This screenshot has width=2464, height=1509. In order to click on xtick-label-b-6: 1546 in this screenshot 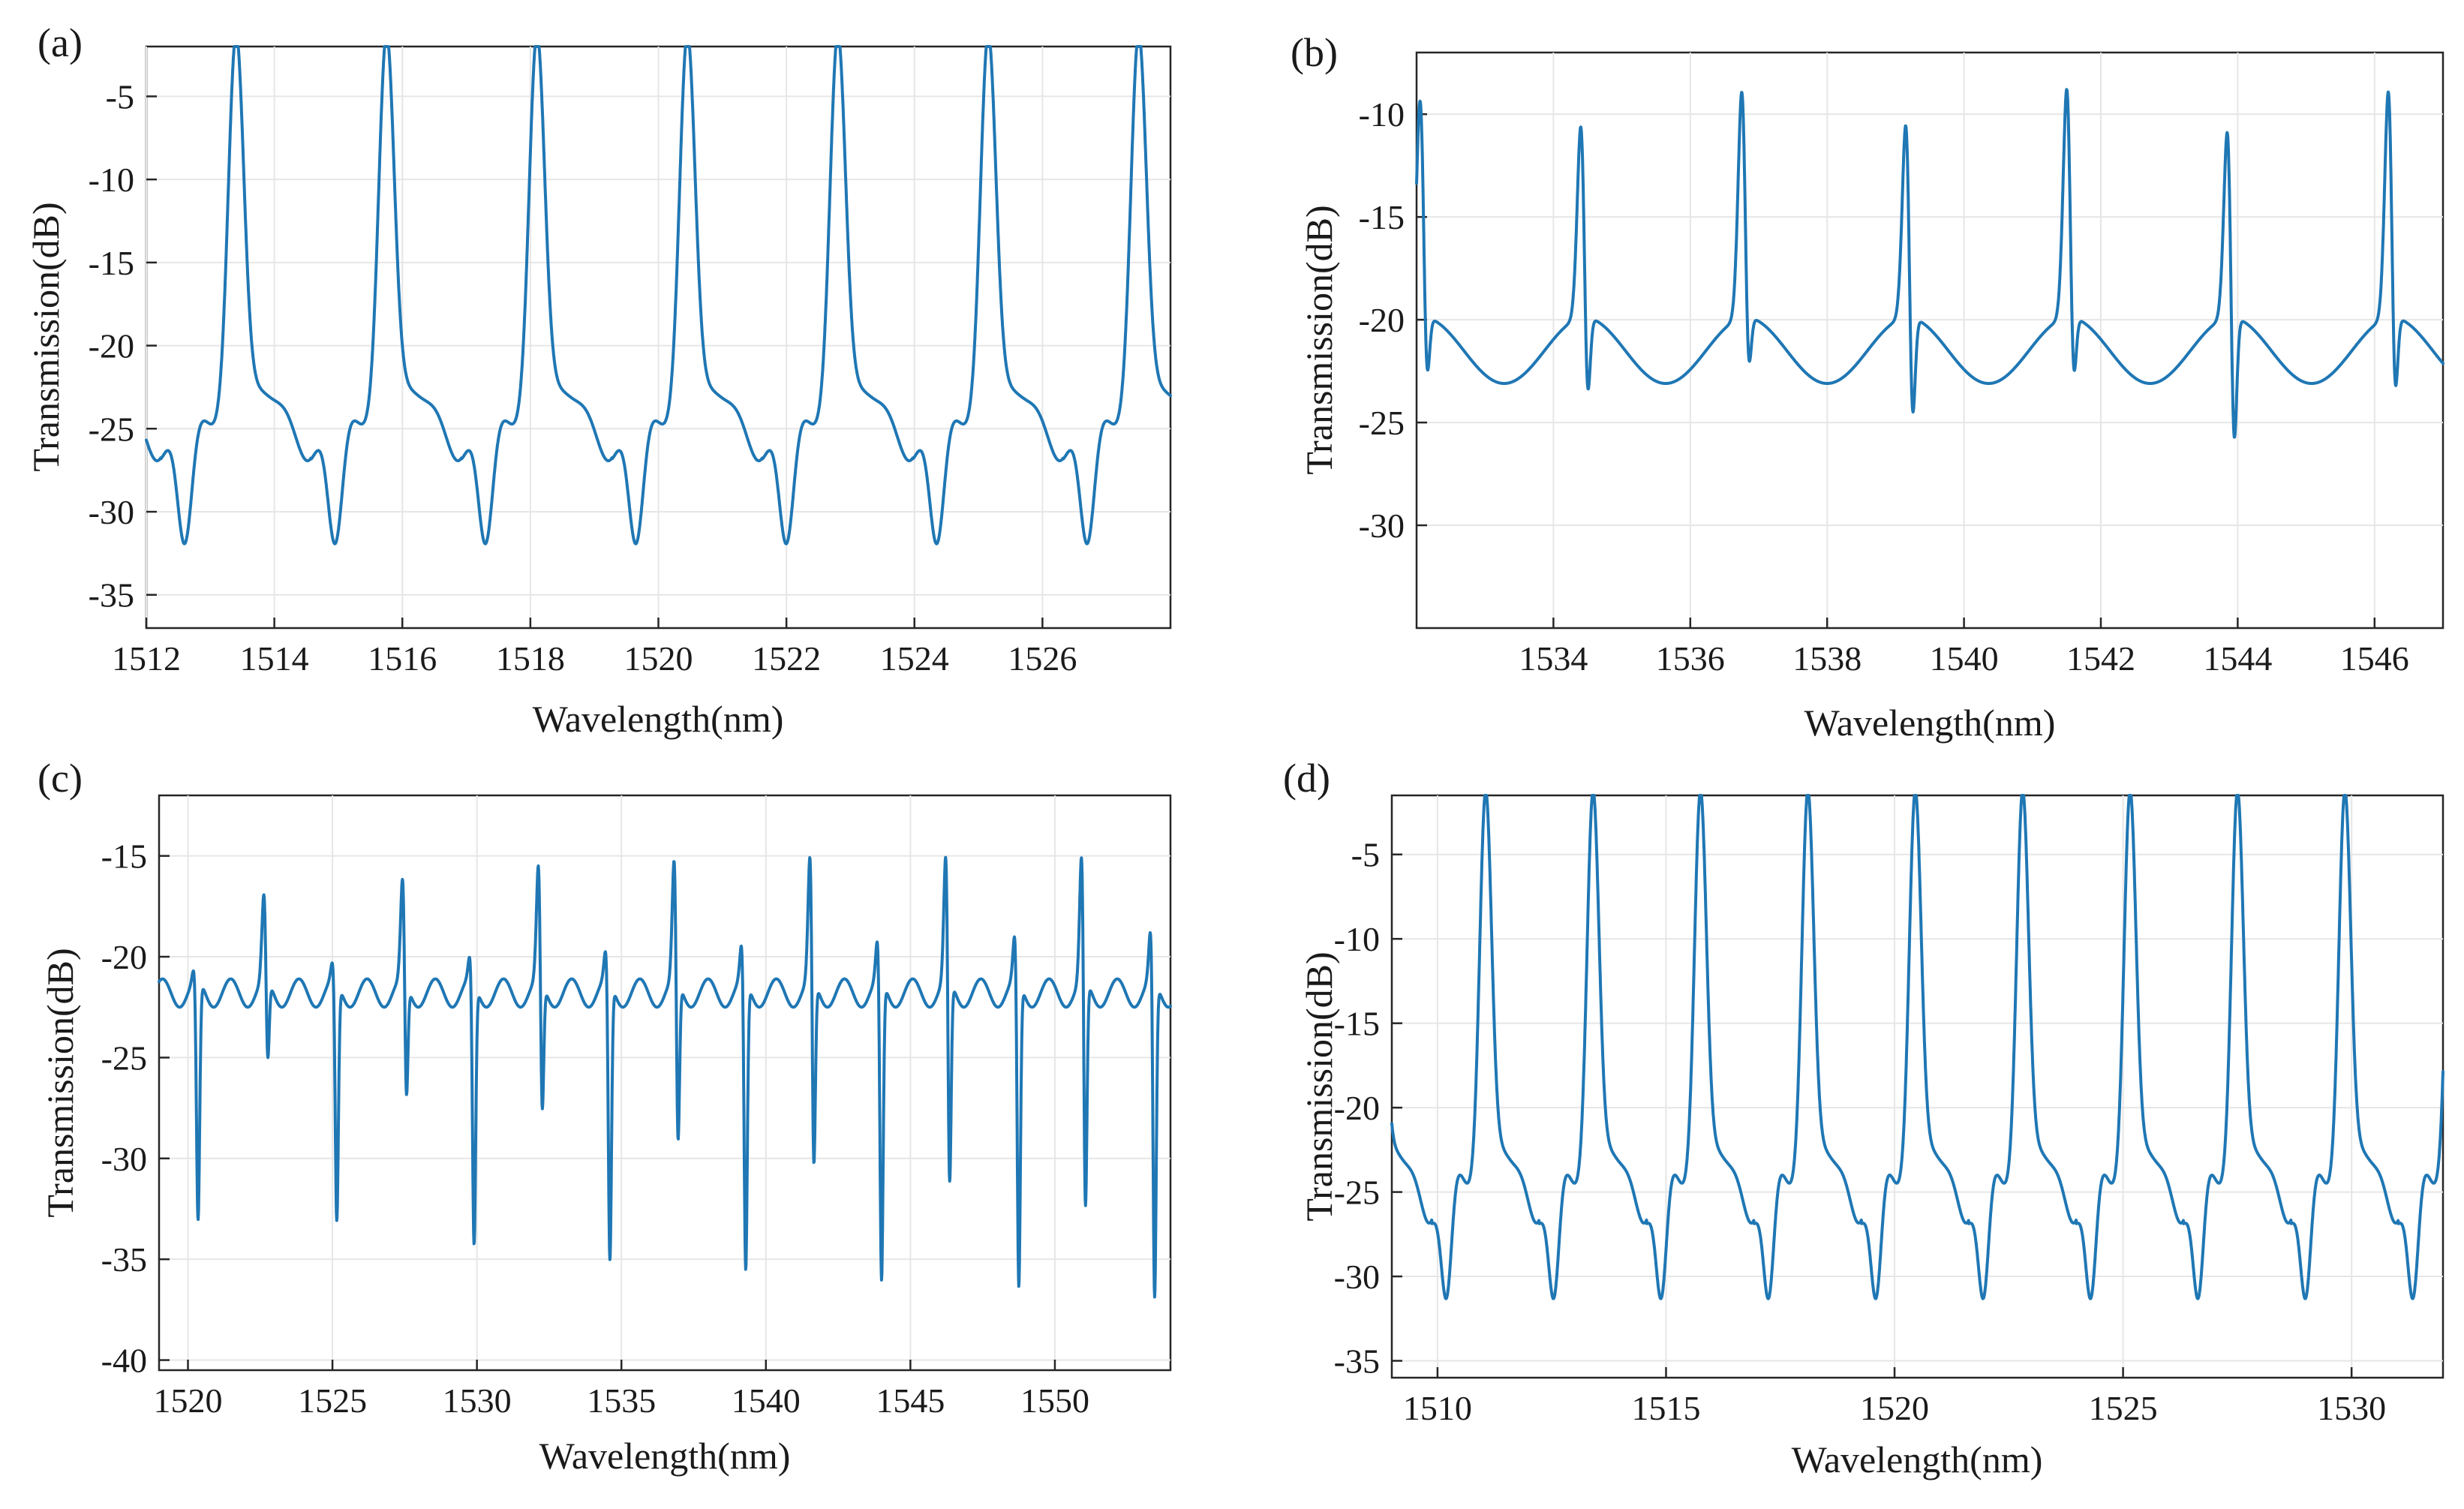, I will do `click(2374, 658)`.